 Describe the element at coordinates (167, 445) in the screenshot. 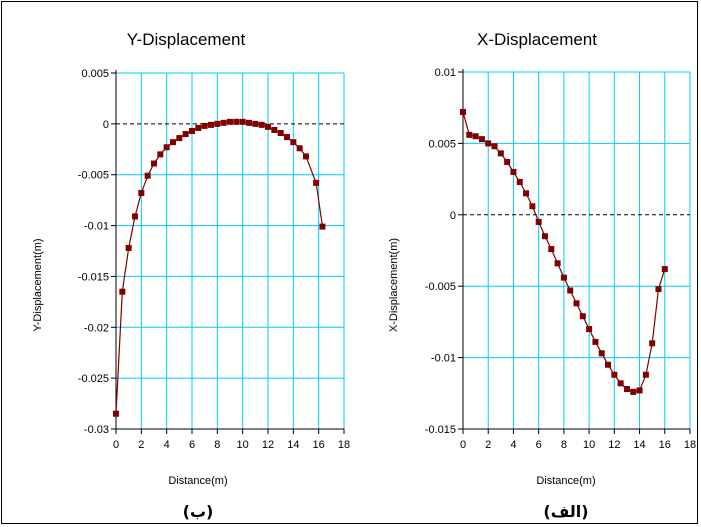

I see `x-tick-label: 4` at that location.